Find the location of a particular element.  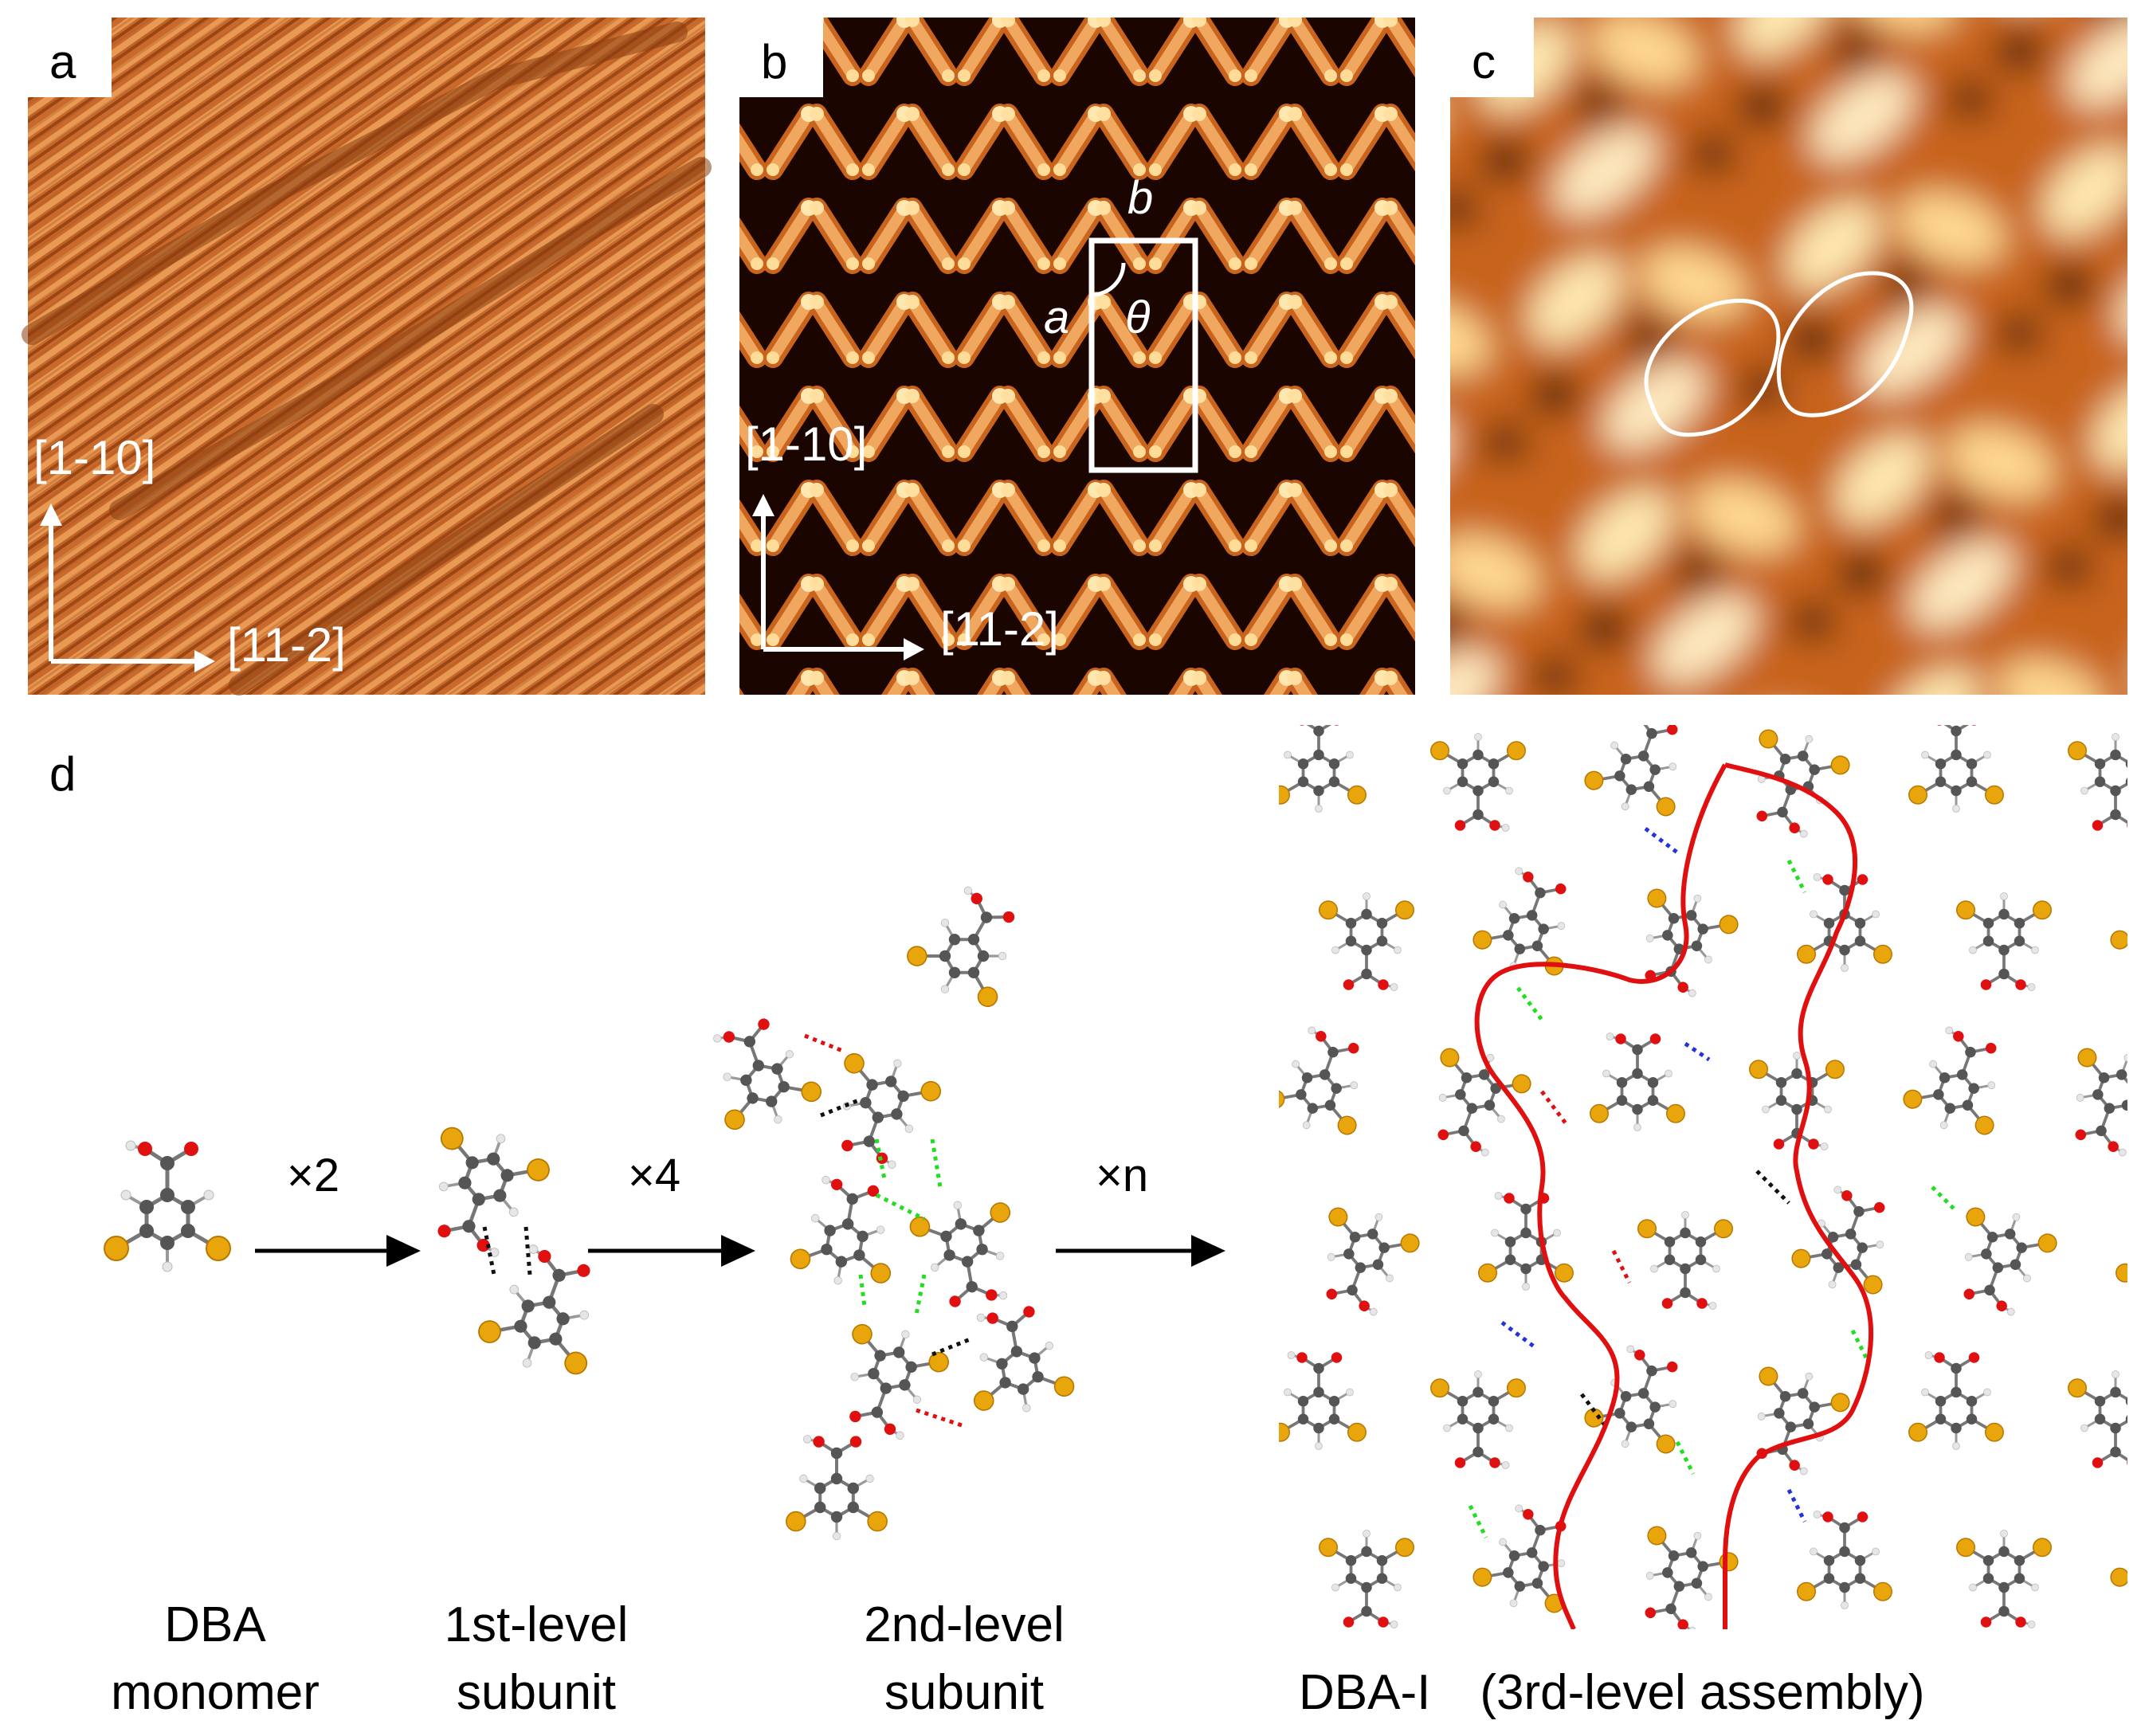

panel-a-dir-horizontal: [11-2] is located at coordinates (286, 645).